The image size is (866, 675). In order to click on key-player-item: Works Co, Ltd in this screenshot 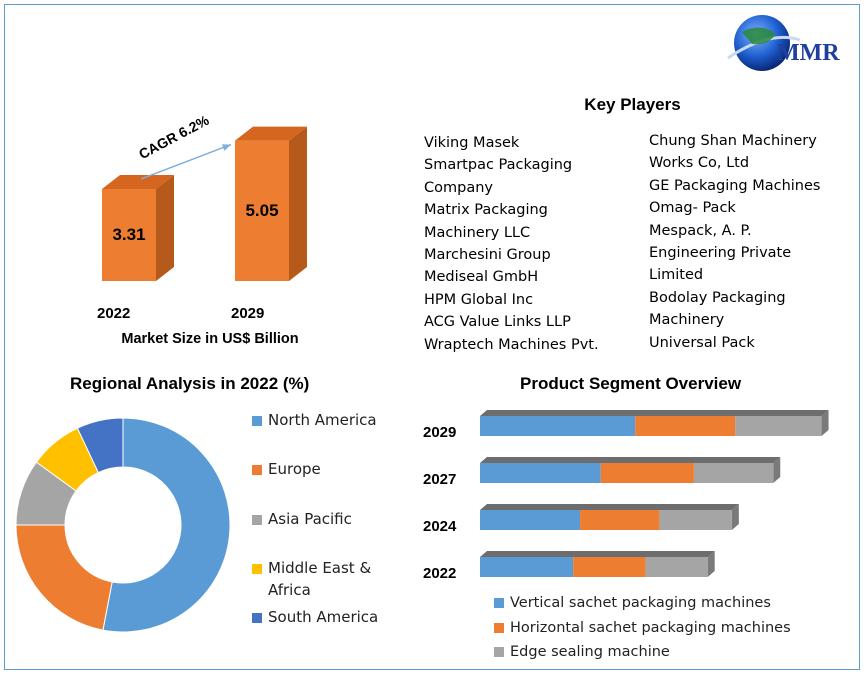, I will do `click(699, 163)`.